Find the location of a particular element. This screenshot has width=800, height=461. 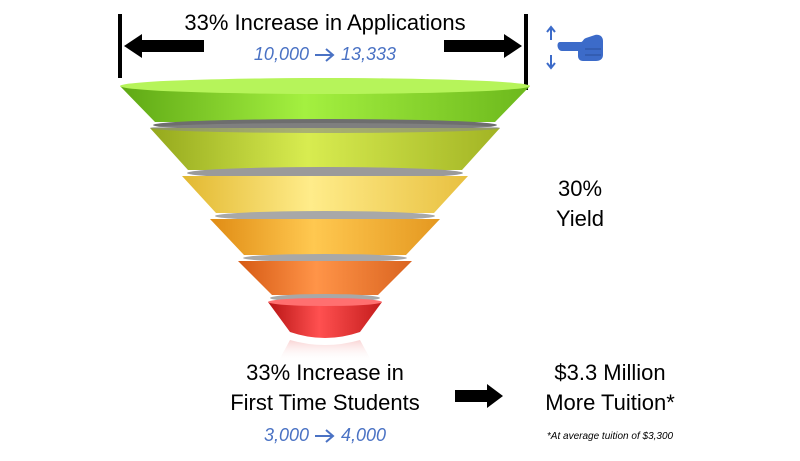

students-to: 4,000 is located at coordinates (364, 435).